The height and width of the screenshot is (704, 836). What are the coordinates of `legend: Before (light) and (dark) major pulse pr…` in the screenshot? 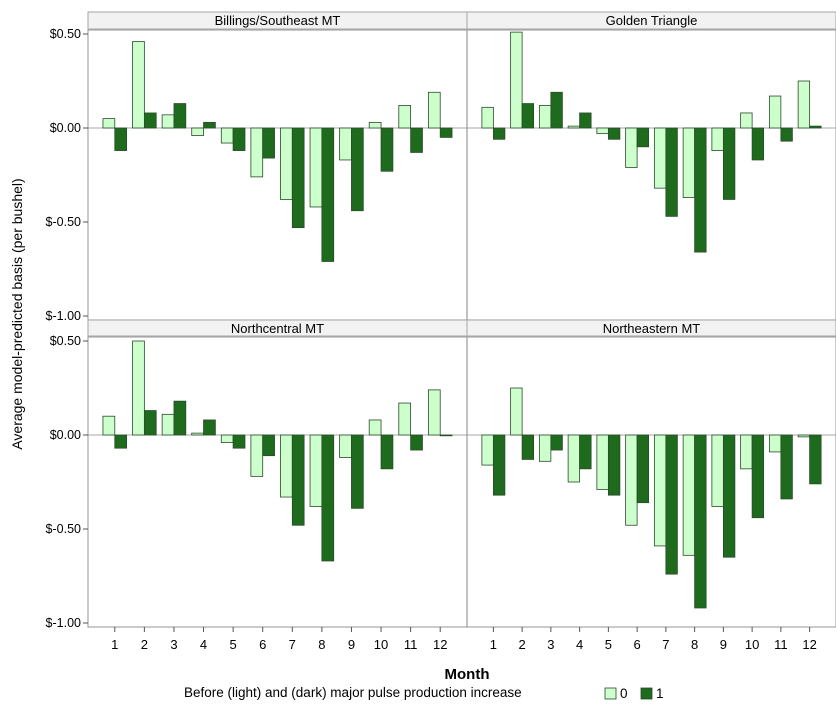 It's located at (424, 693).